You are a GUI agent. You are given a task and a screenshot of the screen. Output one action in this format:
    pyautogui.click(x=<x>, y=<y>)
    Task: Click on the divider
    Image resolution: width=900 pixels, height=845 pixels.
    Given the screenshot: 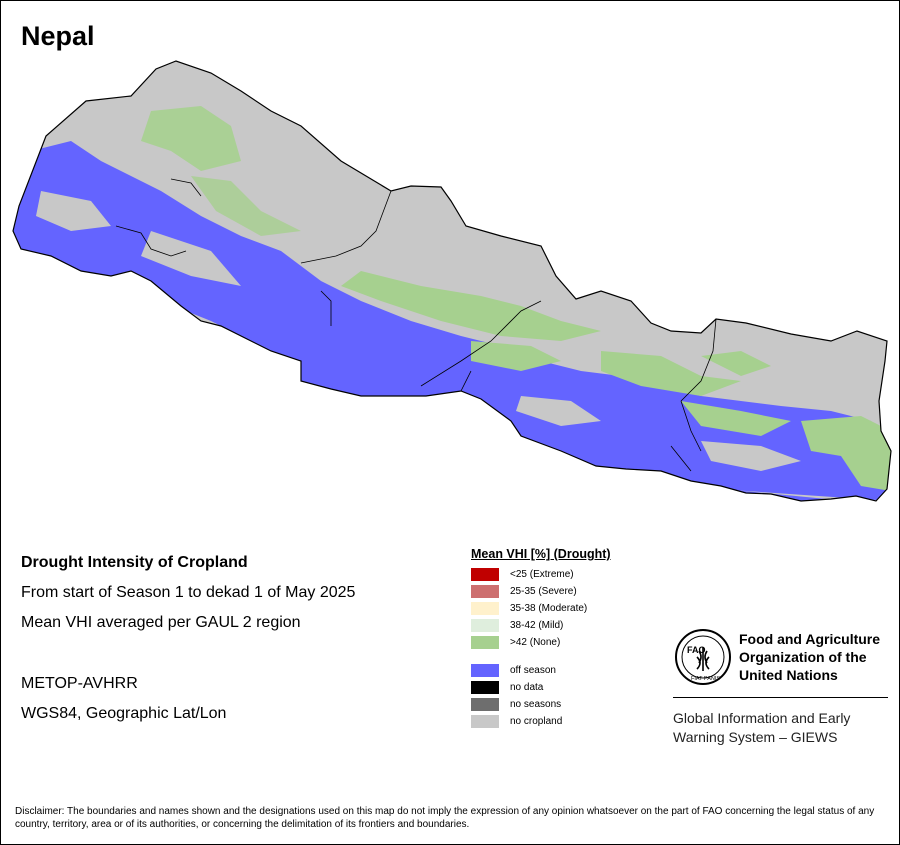 What is the action you would take?
    pyautogui.click(x=780, y=697)
    